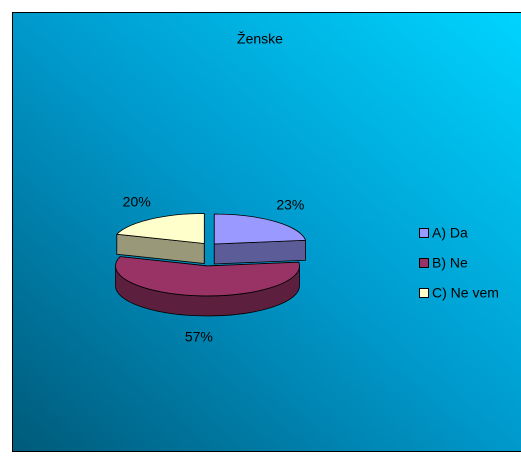  What do you see at coordinates (450, 233) in the screenshot?
I see `legend-label: A) Da` at bounding box center [450, 233].